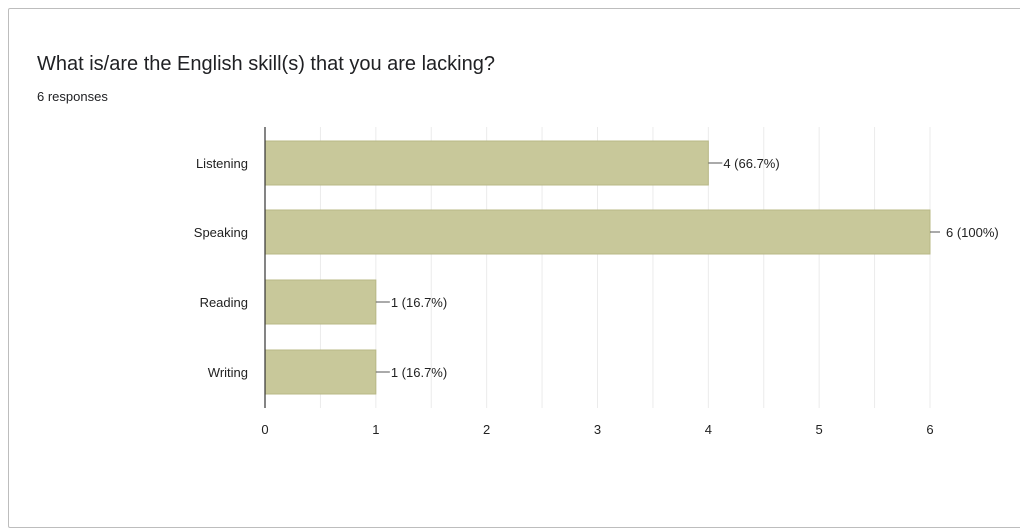  Describe the element at coordinates (264, 429) in the screenshot. I see `x-tick-label: 0` at that location.